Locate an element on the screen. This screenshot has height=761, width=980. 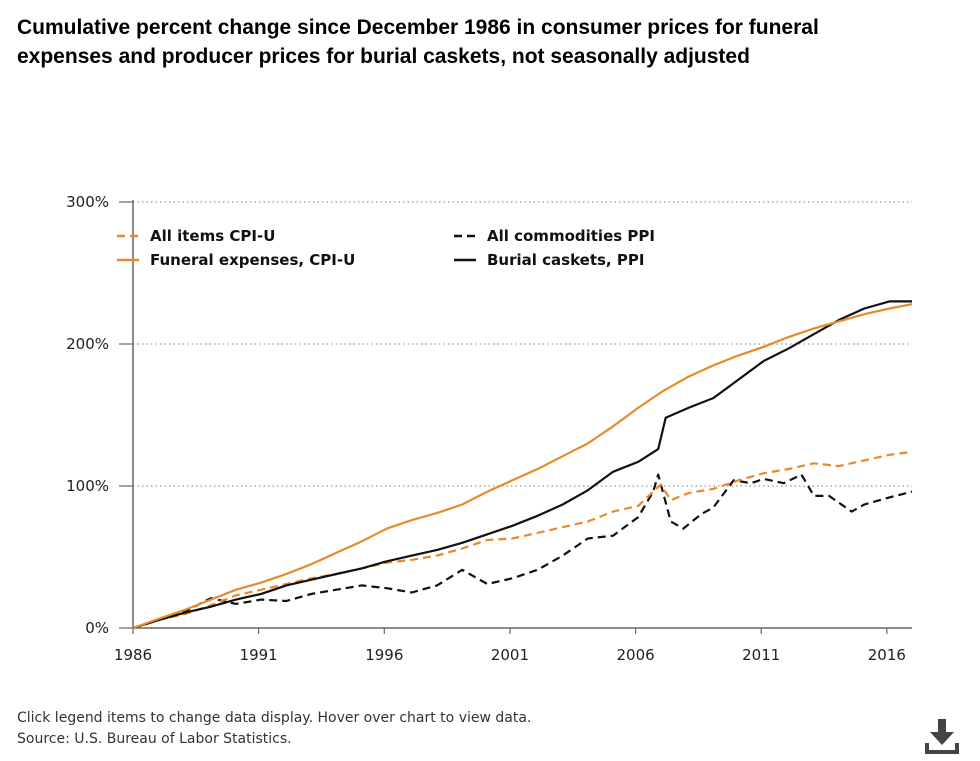
x-tick-label: 2006 is located at coordinates (635, 655).